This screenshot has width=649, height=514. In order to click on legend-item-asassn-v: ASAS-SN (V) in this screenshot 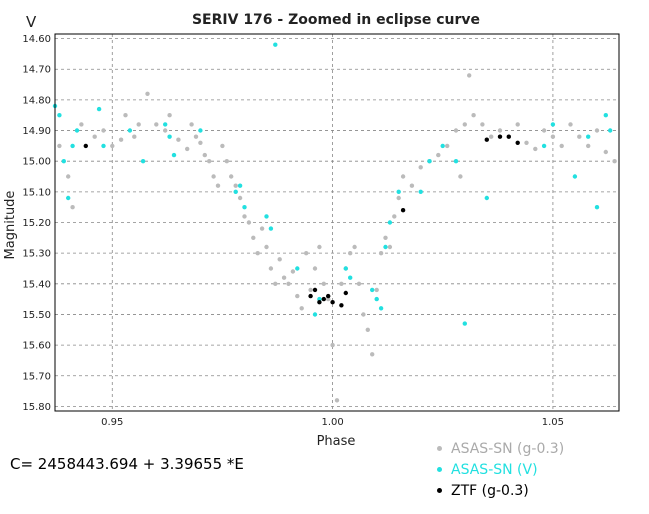, I will do `click(500, 469)`.